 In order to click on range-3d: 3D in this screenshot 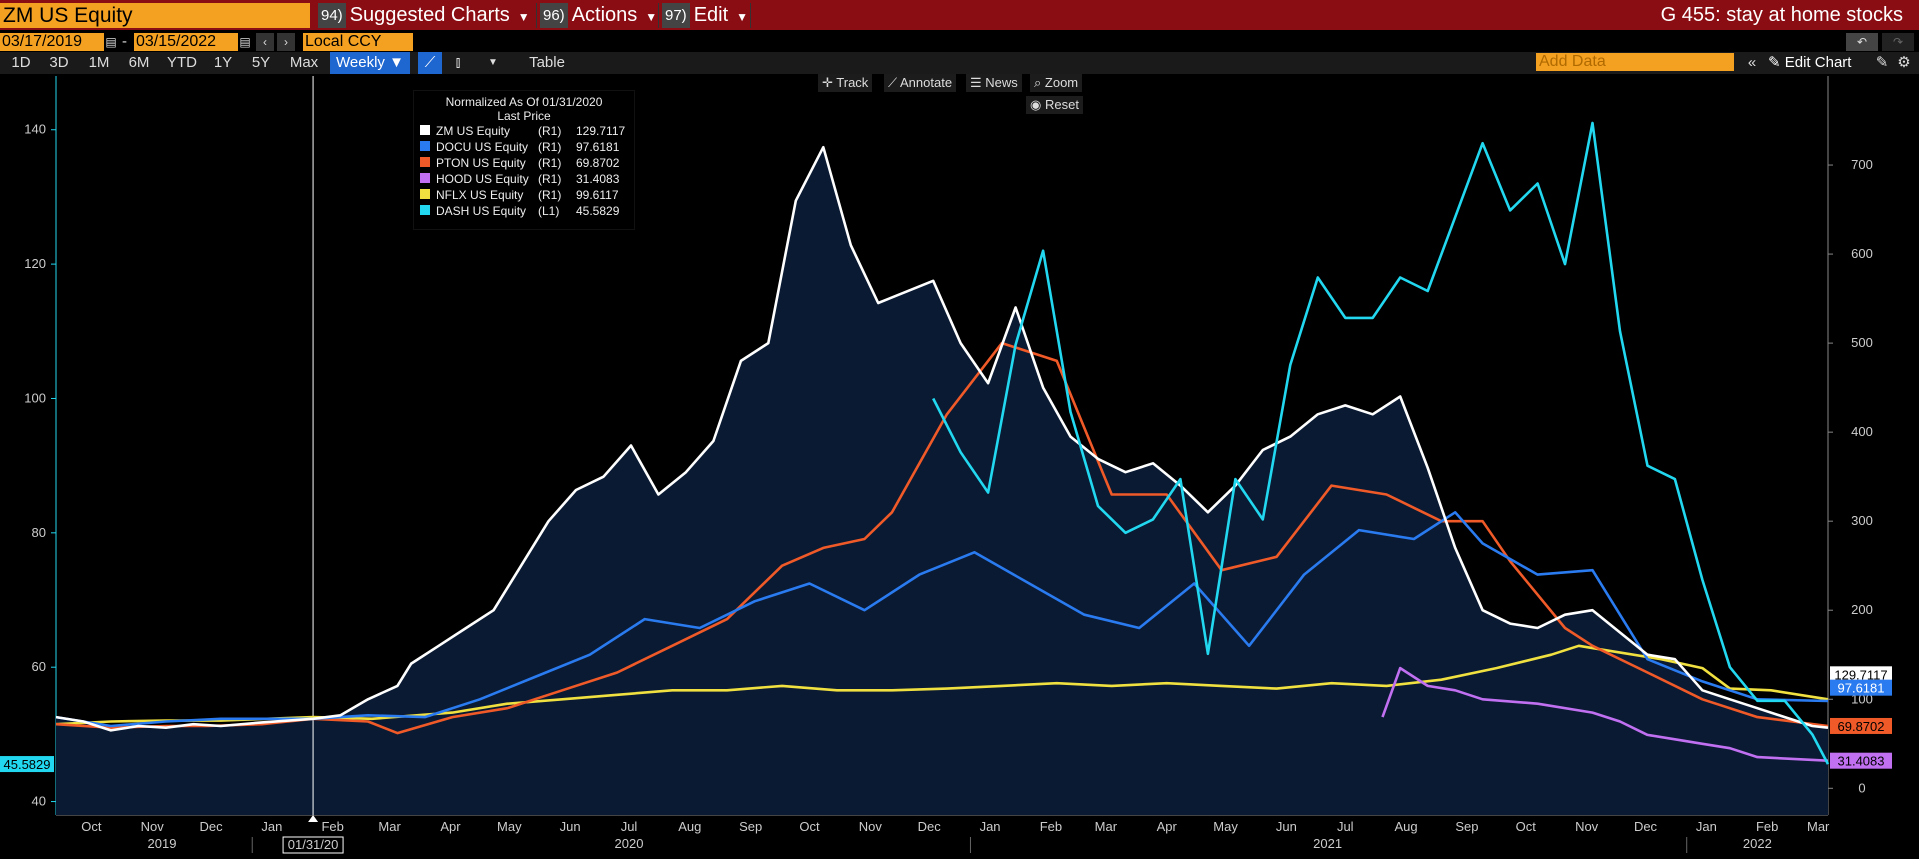, I will do `click(59, 62)`.